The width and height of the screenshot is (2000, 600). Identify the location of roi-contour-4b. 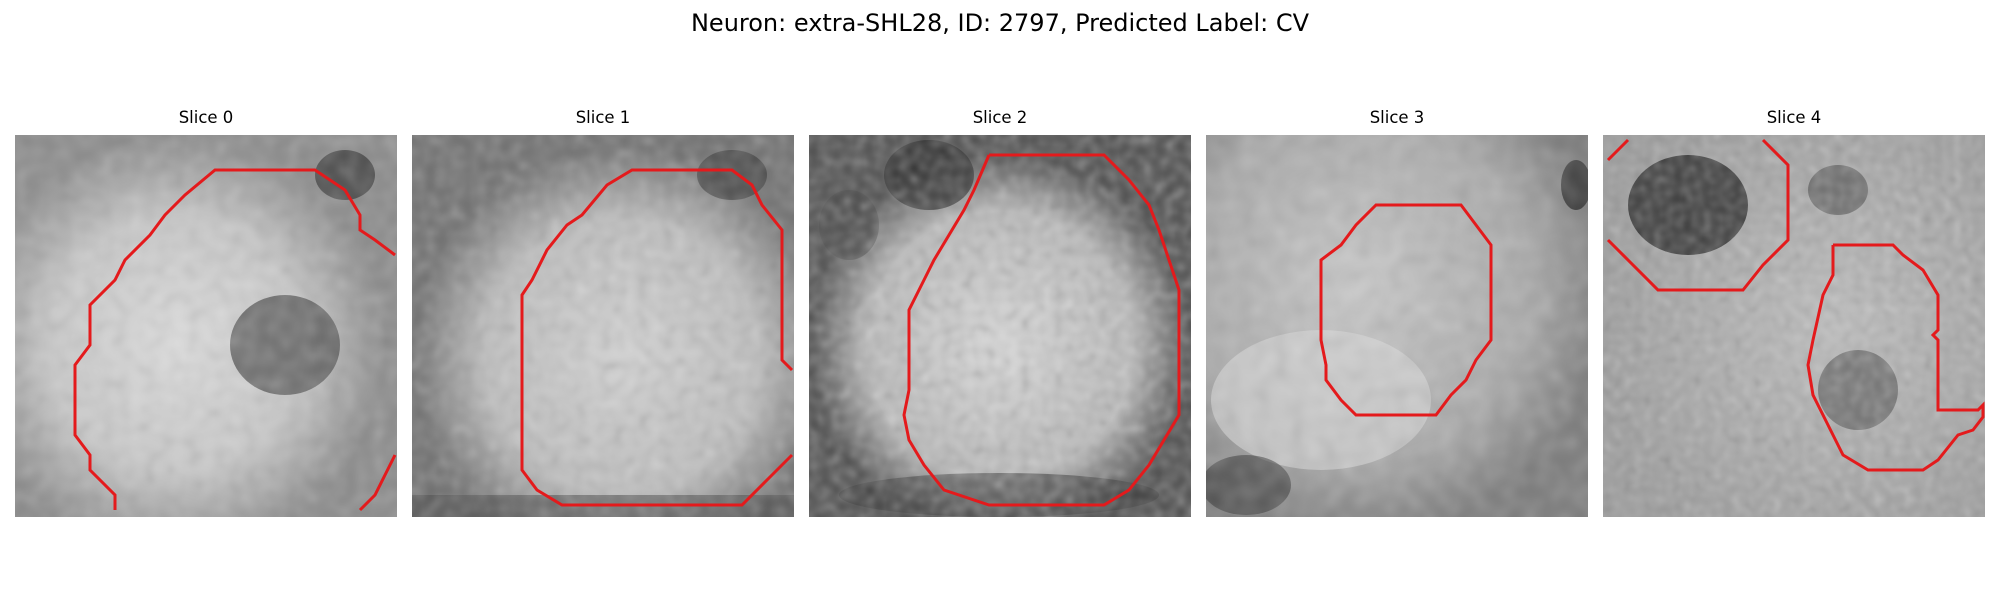
(1698, 215).